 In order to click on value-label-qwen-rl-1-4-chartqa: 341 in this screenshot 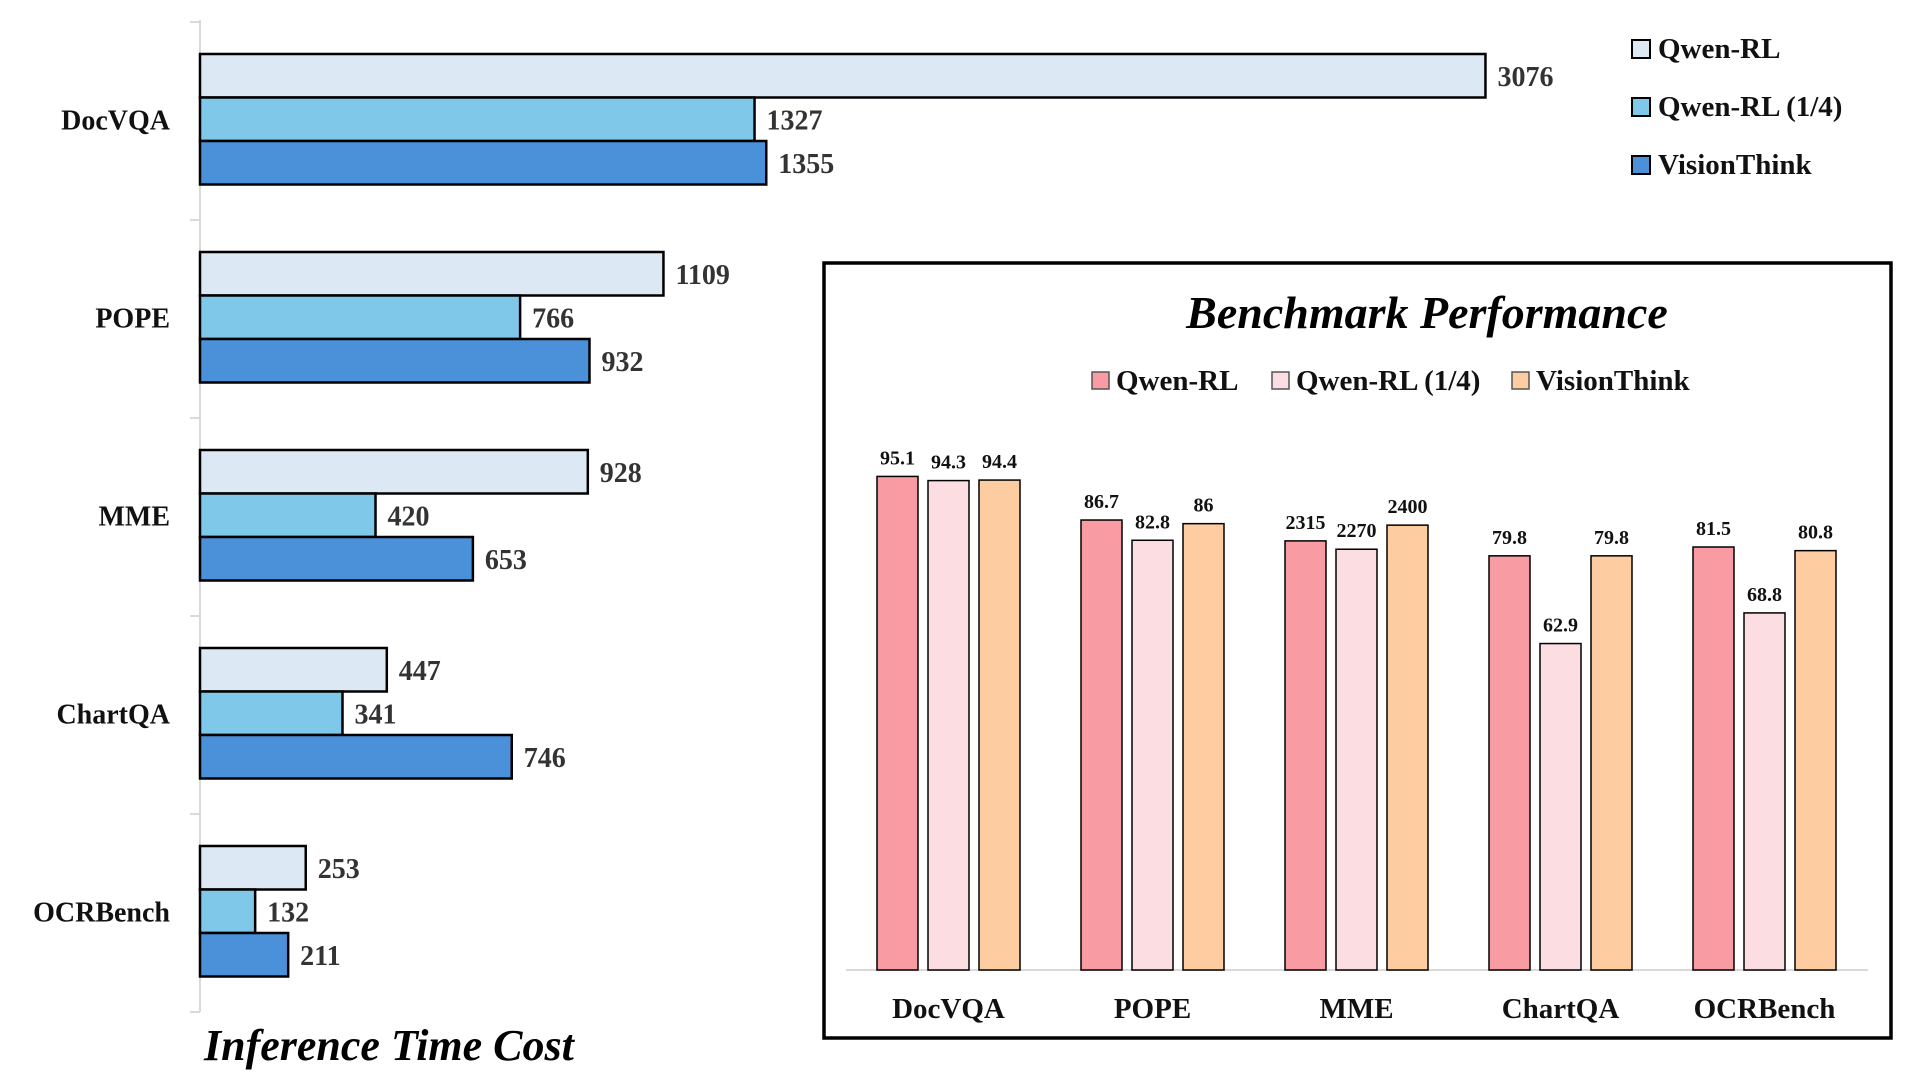, I will do `click(376, 714)`.